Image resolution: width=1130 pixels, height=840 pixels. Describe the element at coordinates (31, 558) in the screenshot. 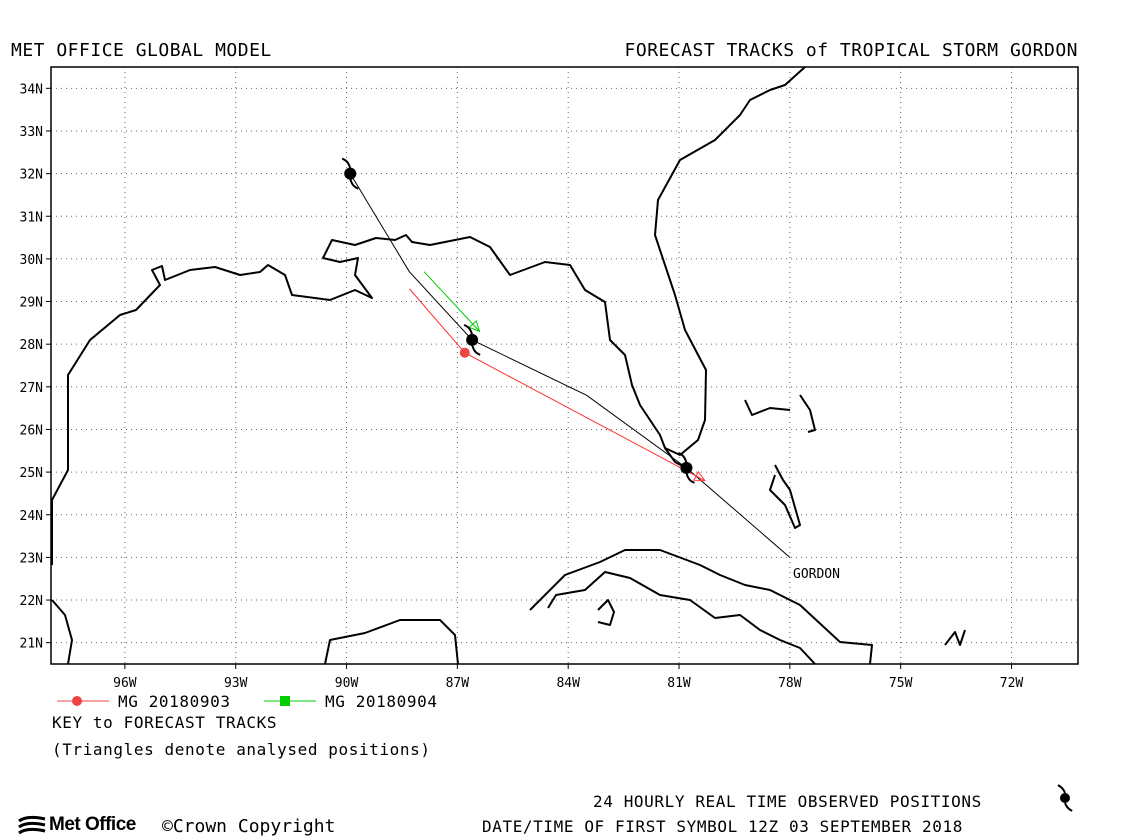

I see `lat-tick-label: 23N` at that location.